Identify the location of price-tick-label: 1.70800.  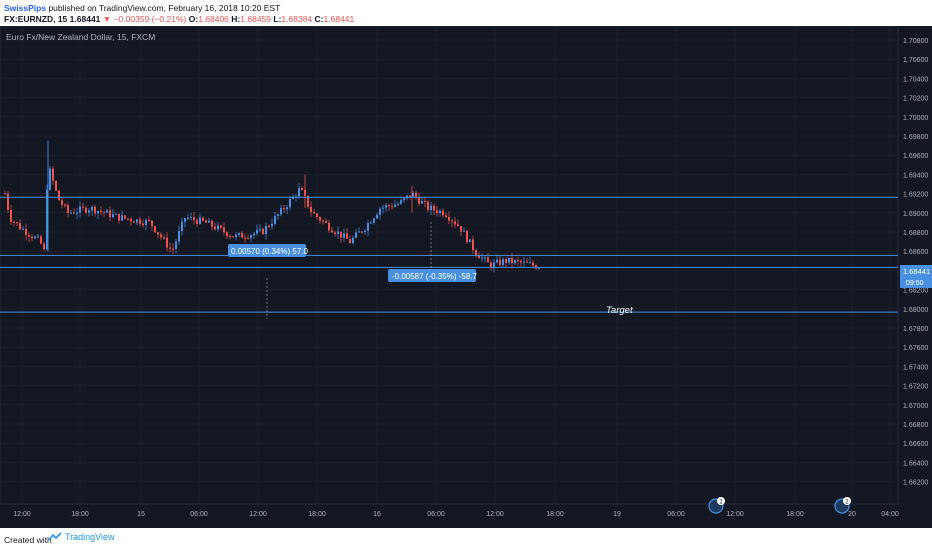
(915, 41).